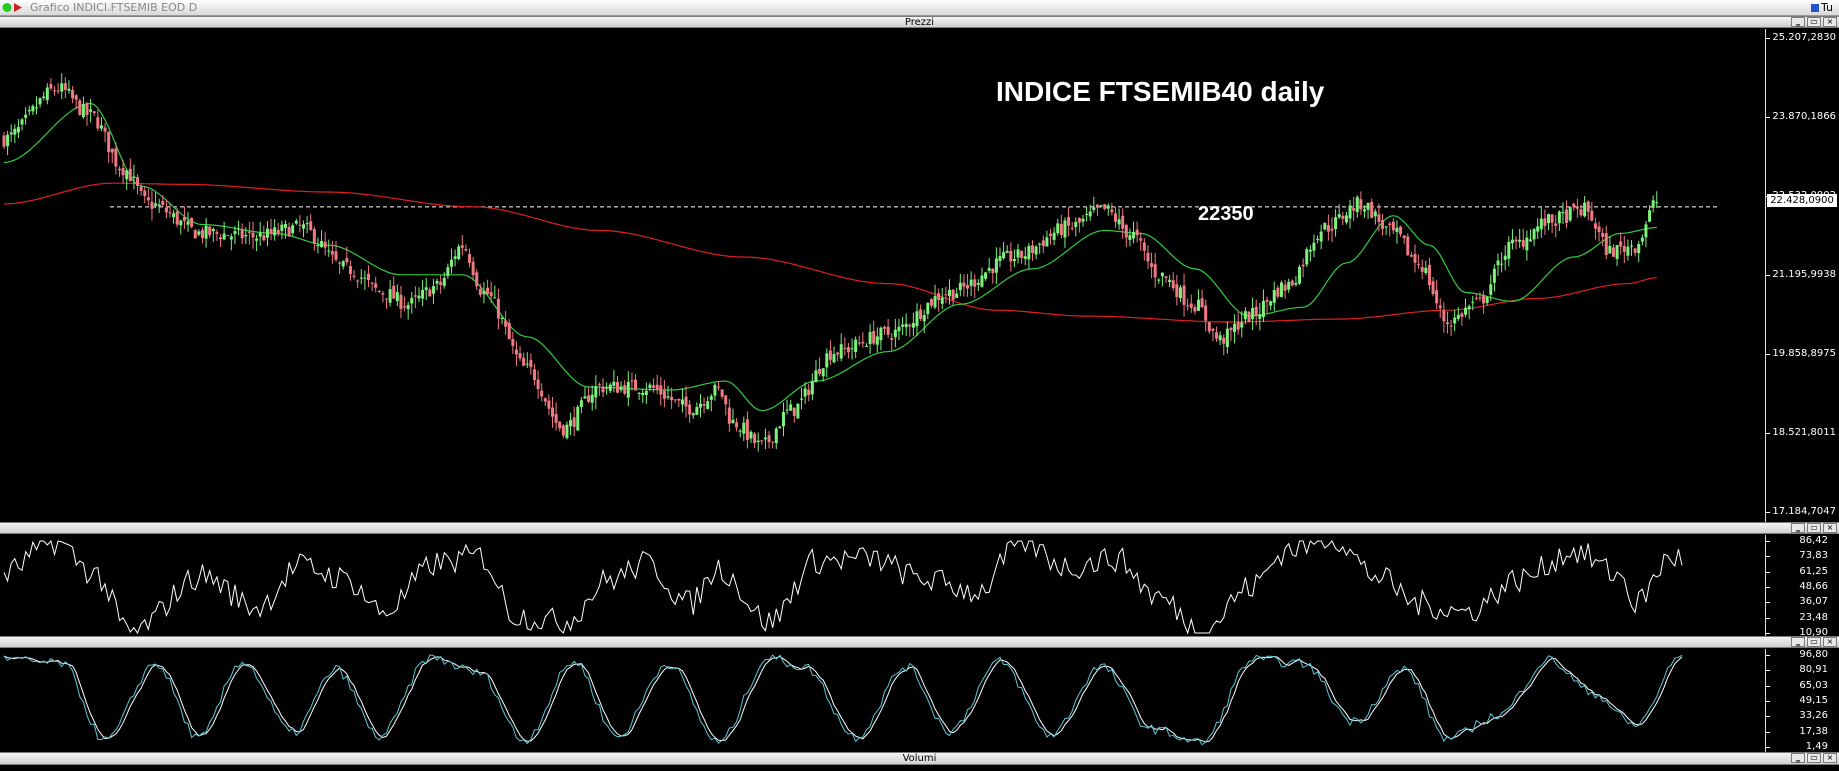 This screenshot has width=1839, height=771. I want to click on oscillator-pane-header: ‗ ▭ ×, so click(919, 528).